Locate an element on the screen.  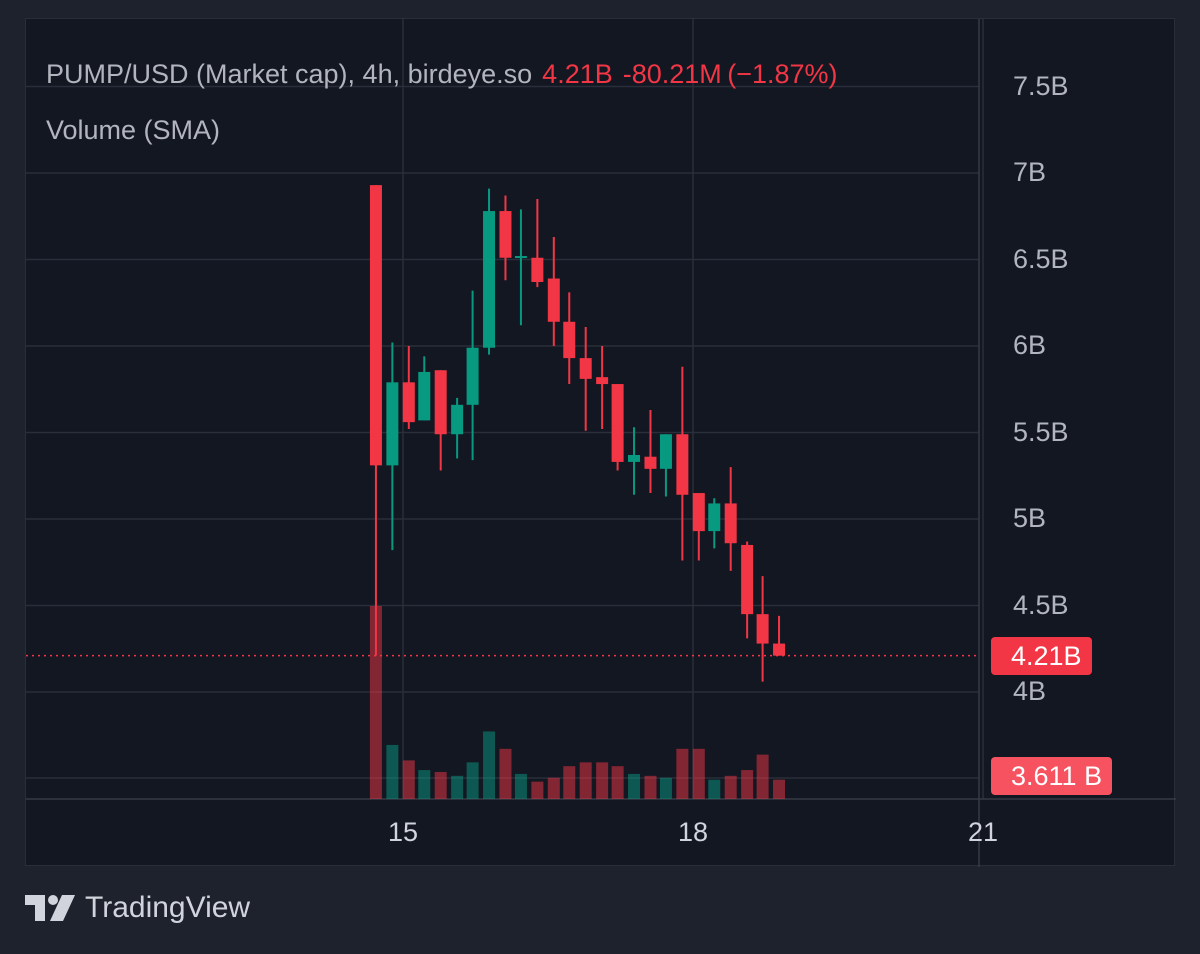
footer: TradingView is located at coordinates (137, 908).